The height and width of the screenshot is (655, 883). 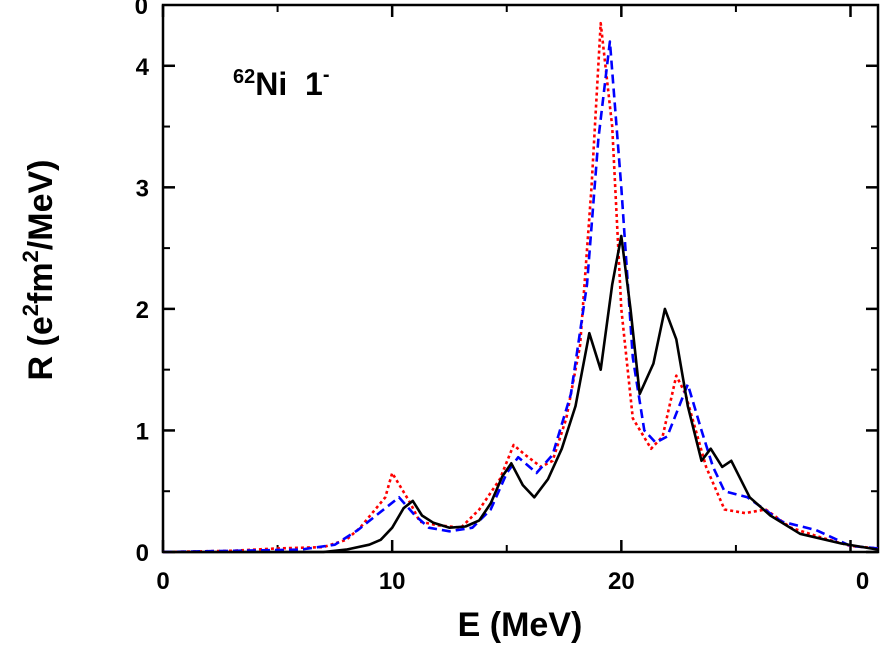 I want to click on y-label-part: R (e, so click(x=41, y=348).